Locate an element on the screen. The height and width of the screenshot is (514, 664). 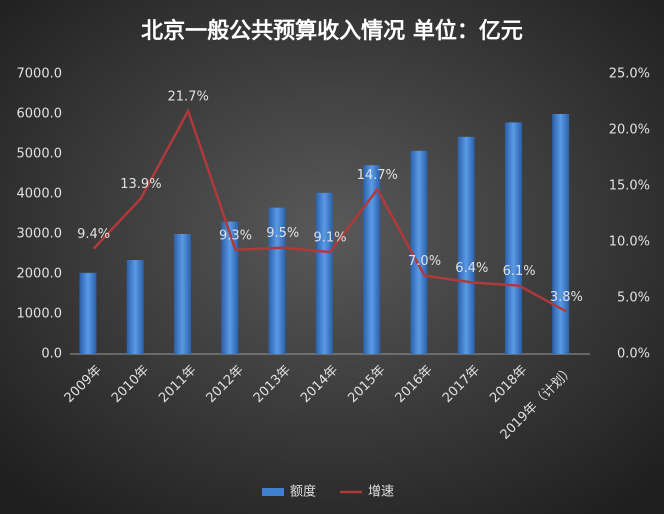
data-label: 7.0% is located at coordinates (424, 261).